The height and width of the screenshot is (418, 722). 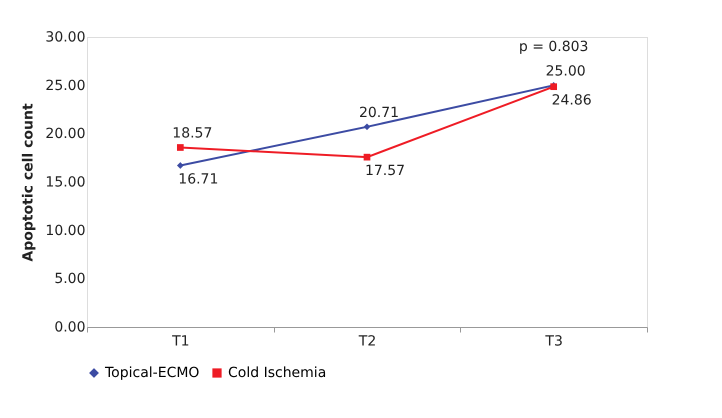 What do you see at coordinates (65, 86) in the screenshot?
I see `y-tick-label: 25.00` at bounding box center [65, 86].